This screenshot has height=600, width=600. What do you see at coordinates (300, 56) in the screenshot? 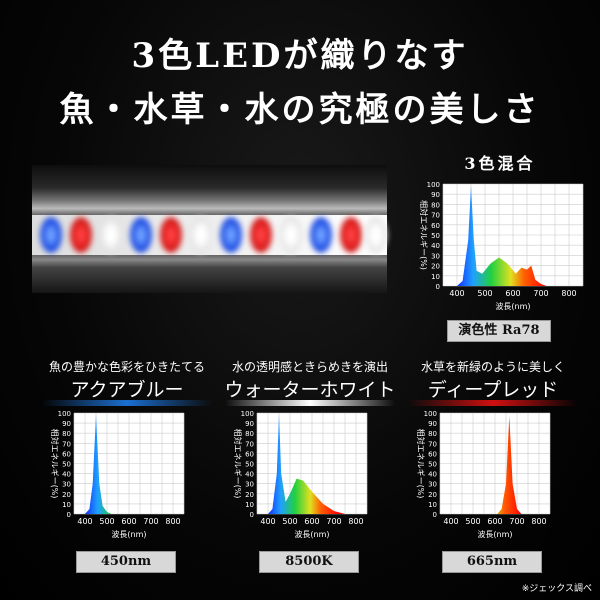
I see `headline-line1: 3色LEDが織りなす` at bounding box center [300, 56].